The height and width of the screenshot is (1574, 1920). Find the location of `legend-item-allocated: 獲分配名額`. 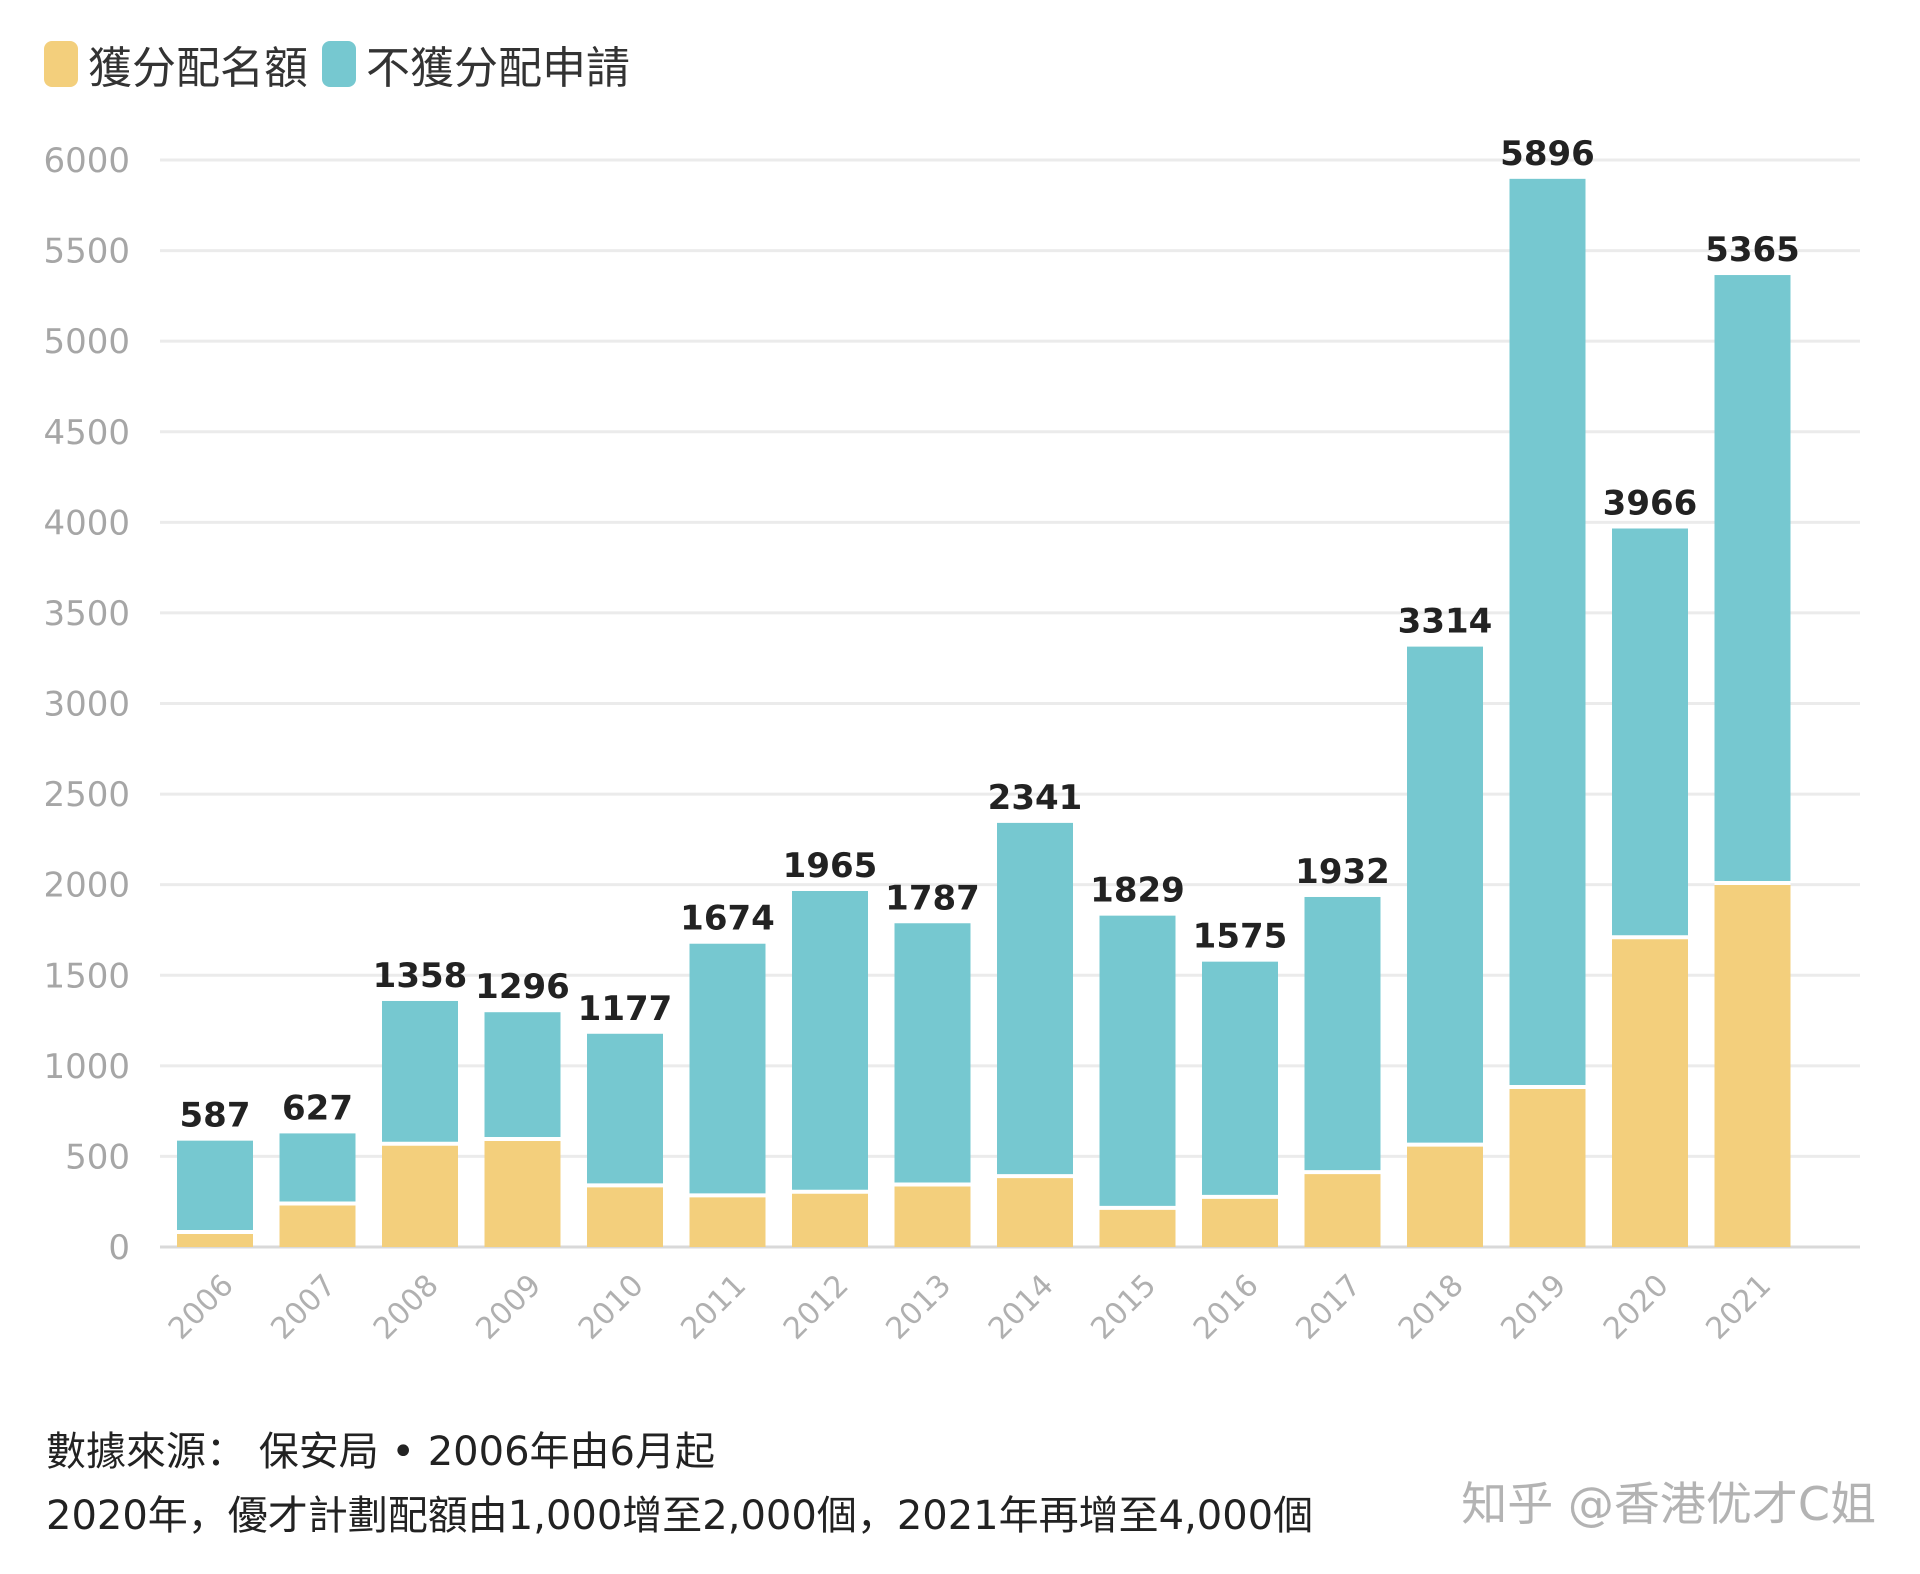

legend-item-allocated: 獲分配名額 is located at coordinates (176, 64).